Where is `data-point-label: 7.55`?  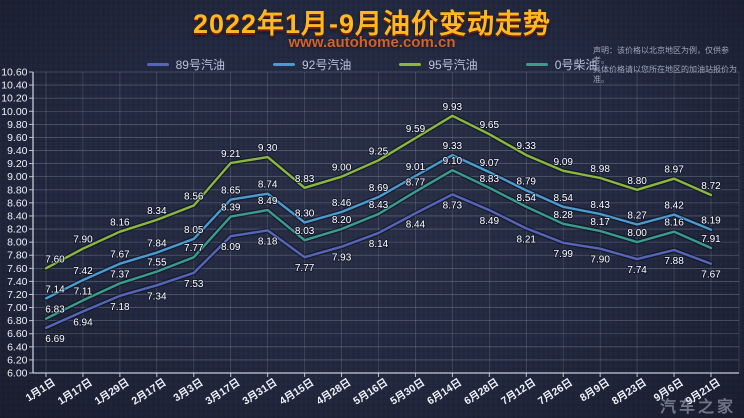 data-point-label: 7.55 is located at coordinates (157, 263).